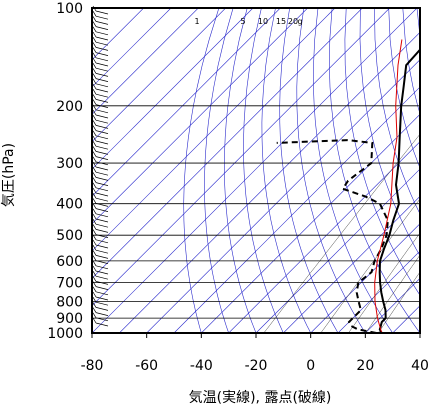 Image resolution: width=431 pixels, height=408 pixels. I want to click on mixing-ratio-label: 15, so click(281, 21).